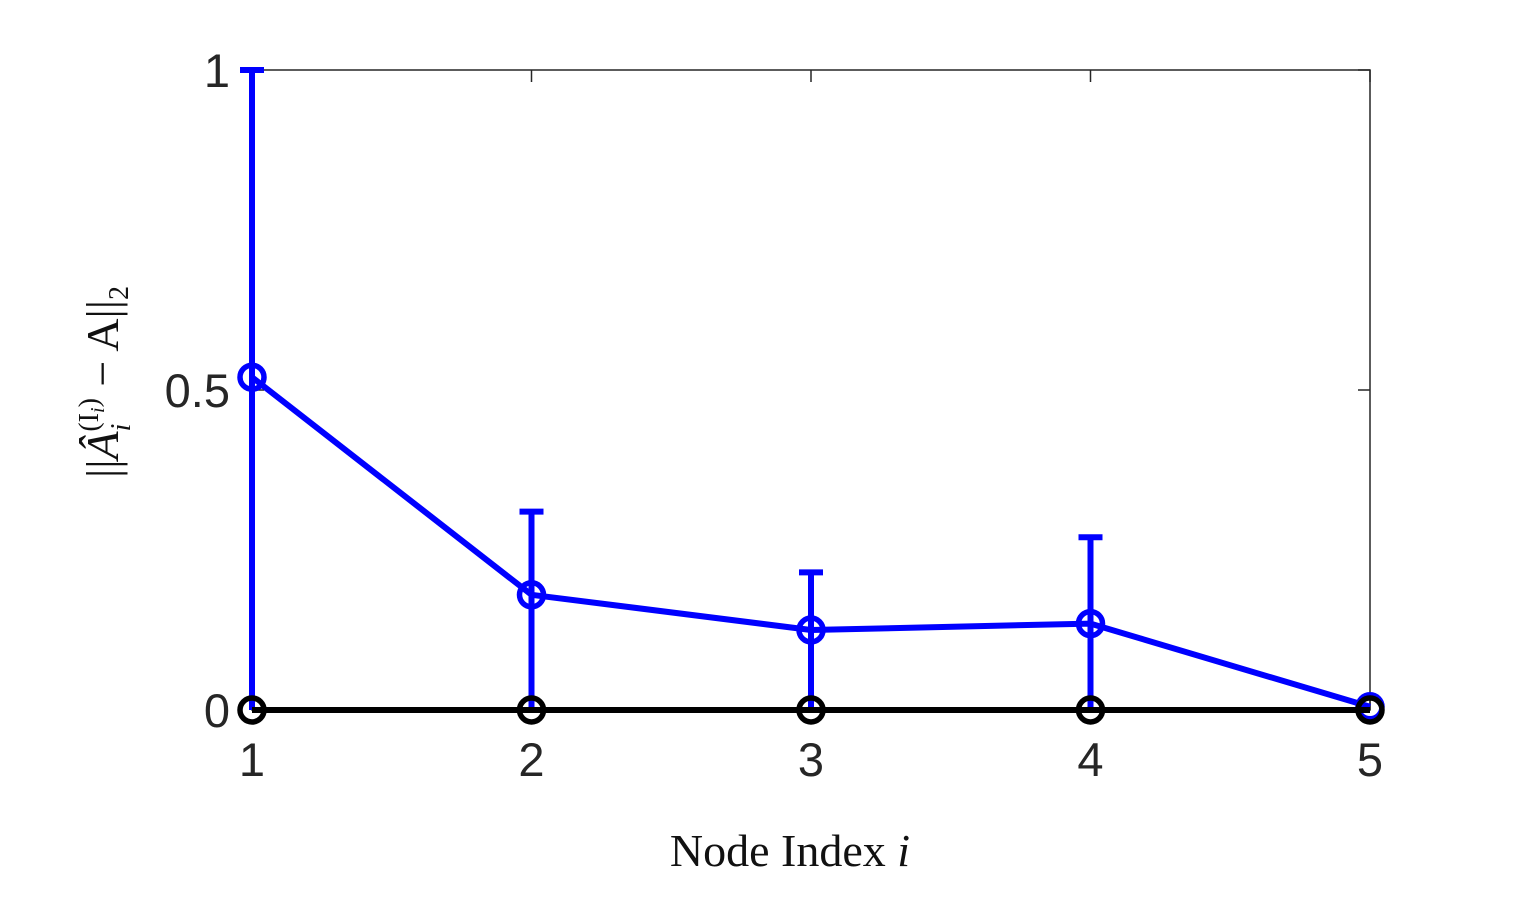  Describe the element at coordinates (89, 402) in the screenshot. I see `y-axis-label-sup-close: )` at that location.